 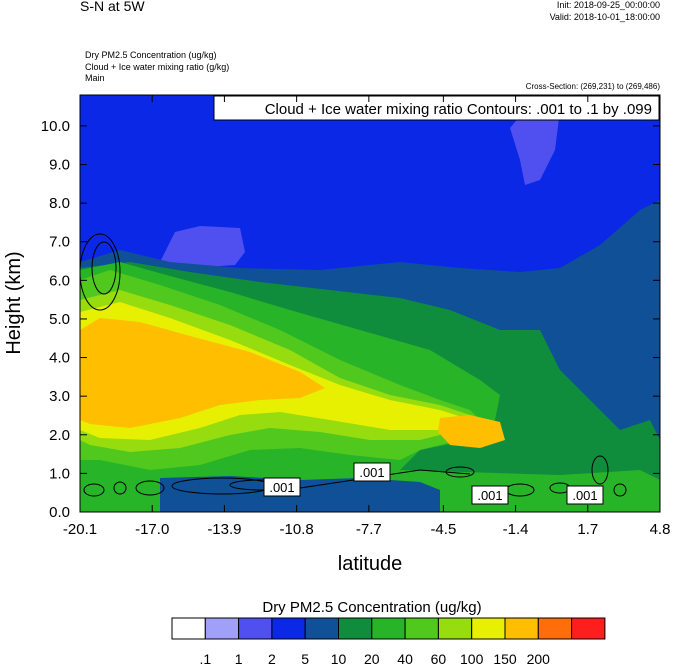 What do you see at coordinates (59, 203) in the screenshot?
I see `y-tick-label: 8.0` at bounding box center [59, 203].